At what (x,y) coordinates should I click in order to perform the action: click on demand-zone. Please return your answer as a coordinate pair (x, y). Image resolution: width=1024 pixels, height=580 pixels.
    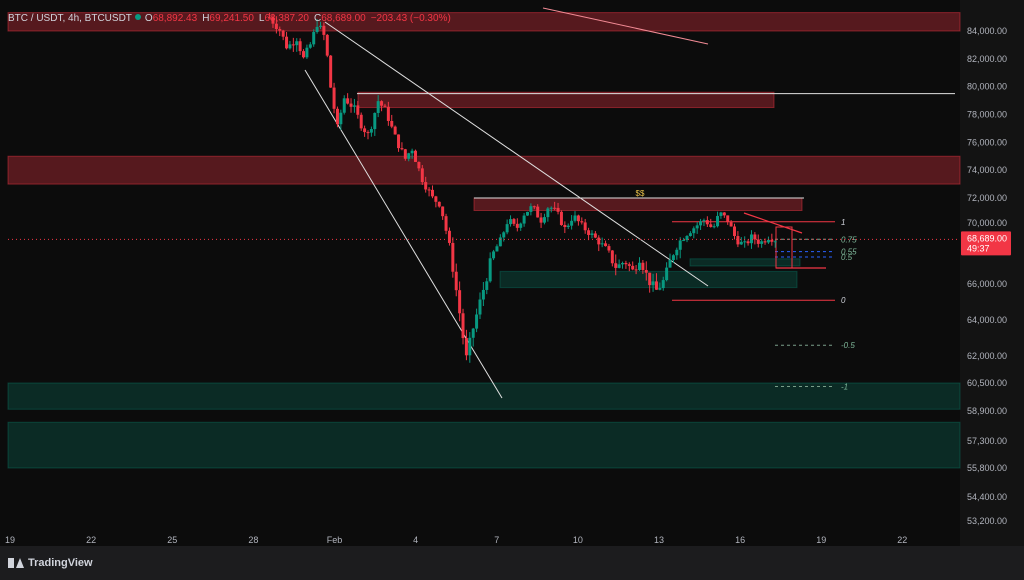
    Looking at the image, I should click on (484, 445).